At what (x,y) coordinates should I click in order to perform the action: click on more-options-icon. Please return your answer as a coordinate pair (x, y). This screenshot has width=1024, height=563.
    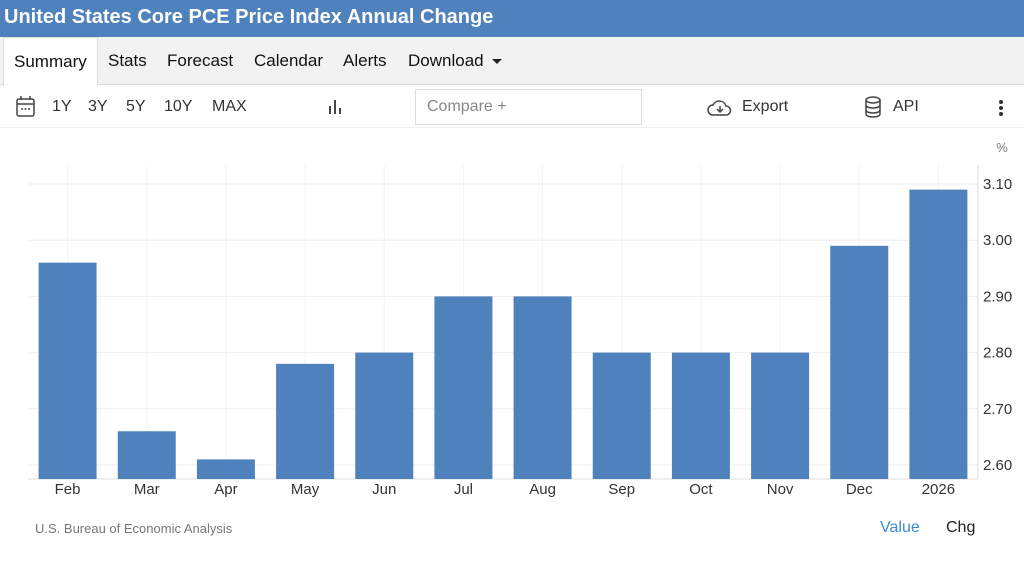
    Looking at the image, I should click on (1001, 108).